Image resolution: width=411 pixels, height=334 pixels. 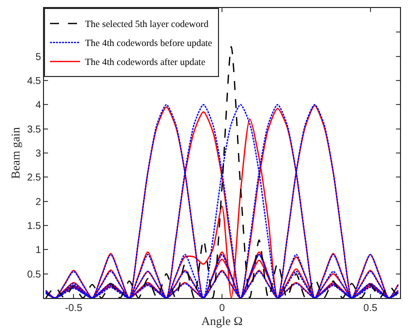 What do you see at coordinates (148, 44) in the screenshot?
I see `legend-label: The 4th codewords before update` at bounding box center [148, 44].